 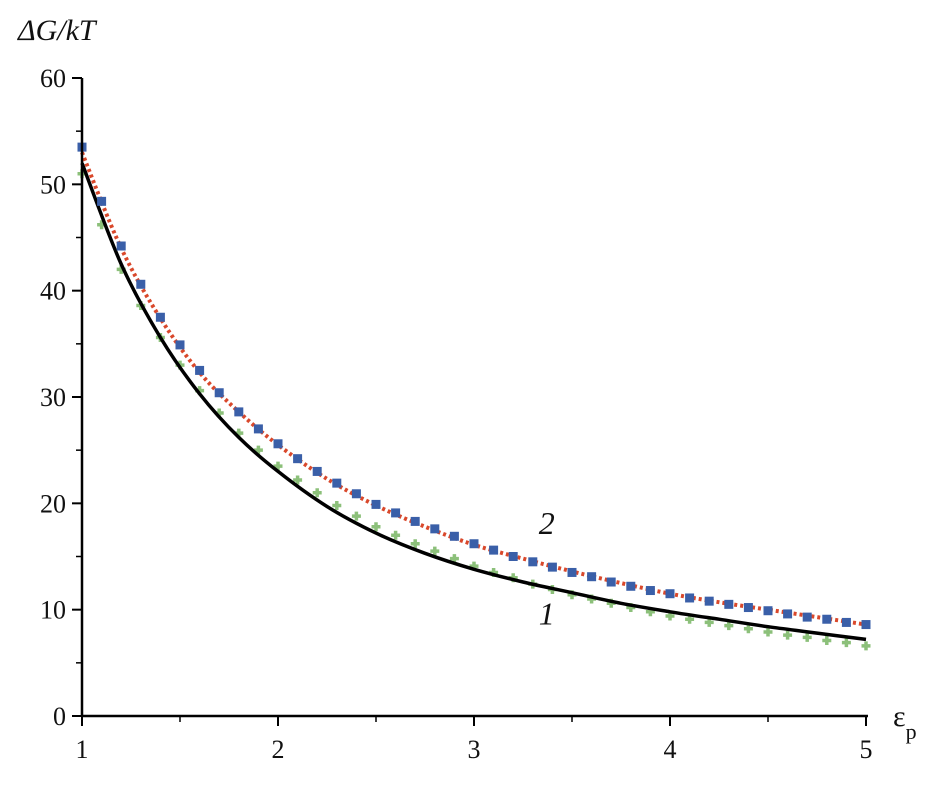 I want to click on x-axis-title-sub: p, so click(x=911, y=731).